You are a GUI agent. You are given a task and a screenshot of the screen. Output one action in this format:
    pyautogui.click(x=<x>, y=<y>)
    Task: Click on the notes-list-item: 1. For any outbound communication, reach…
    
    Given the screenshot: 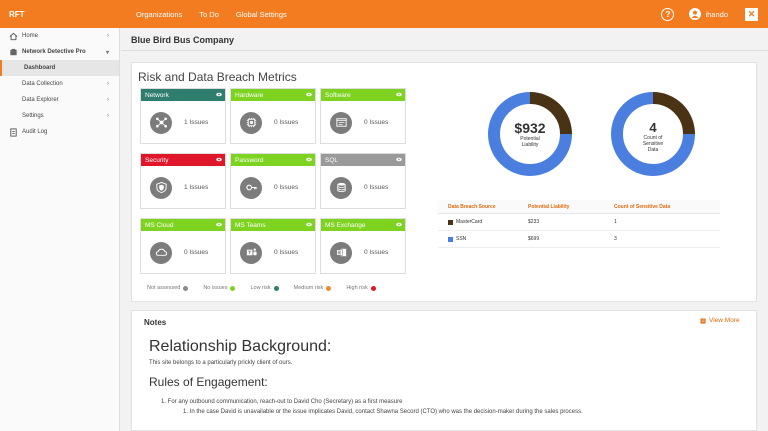 What is the action you would take?
    pyautogui.click(x=282, y=402)
    